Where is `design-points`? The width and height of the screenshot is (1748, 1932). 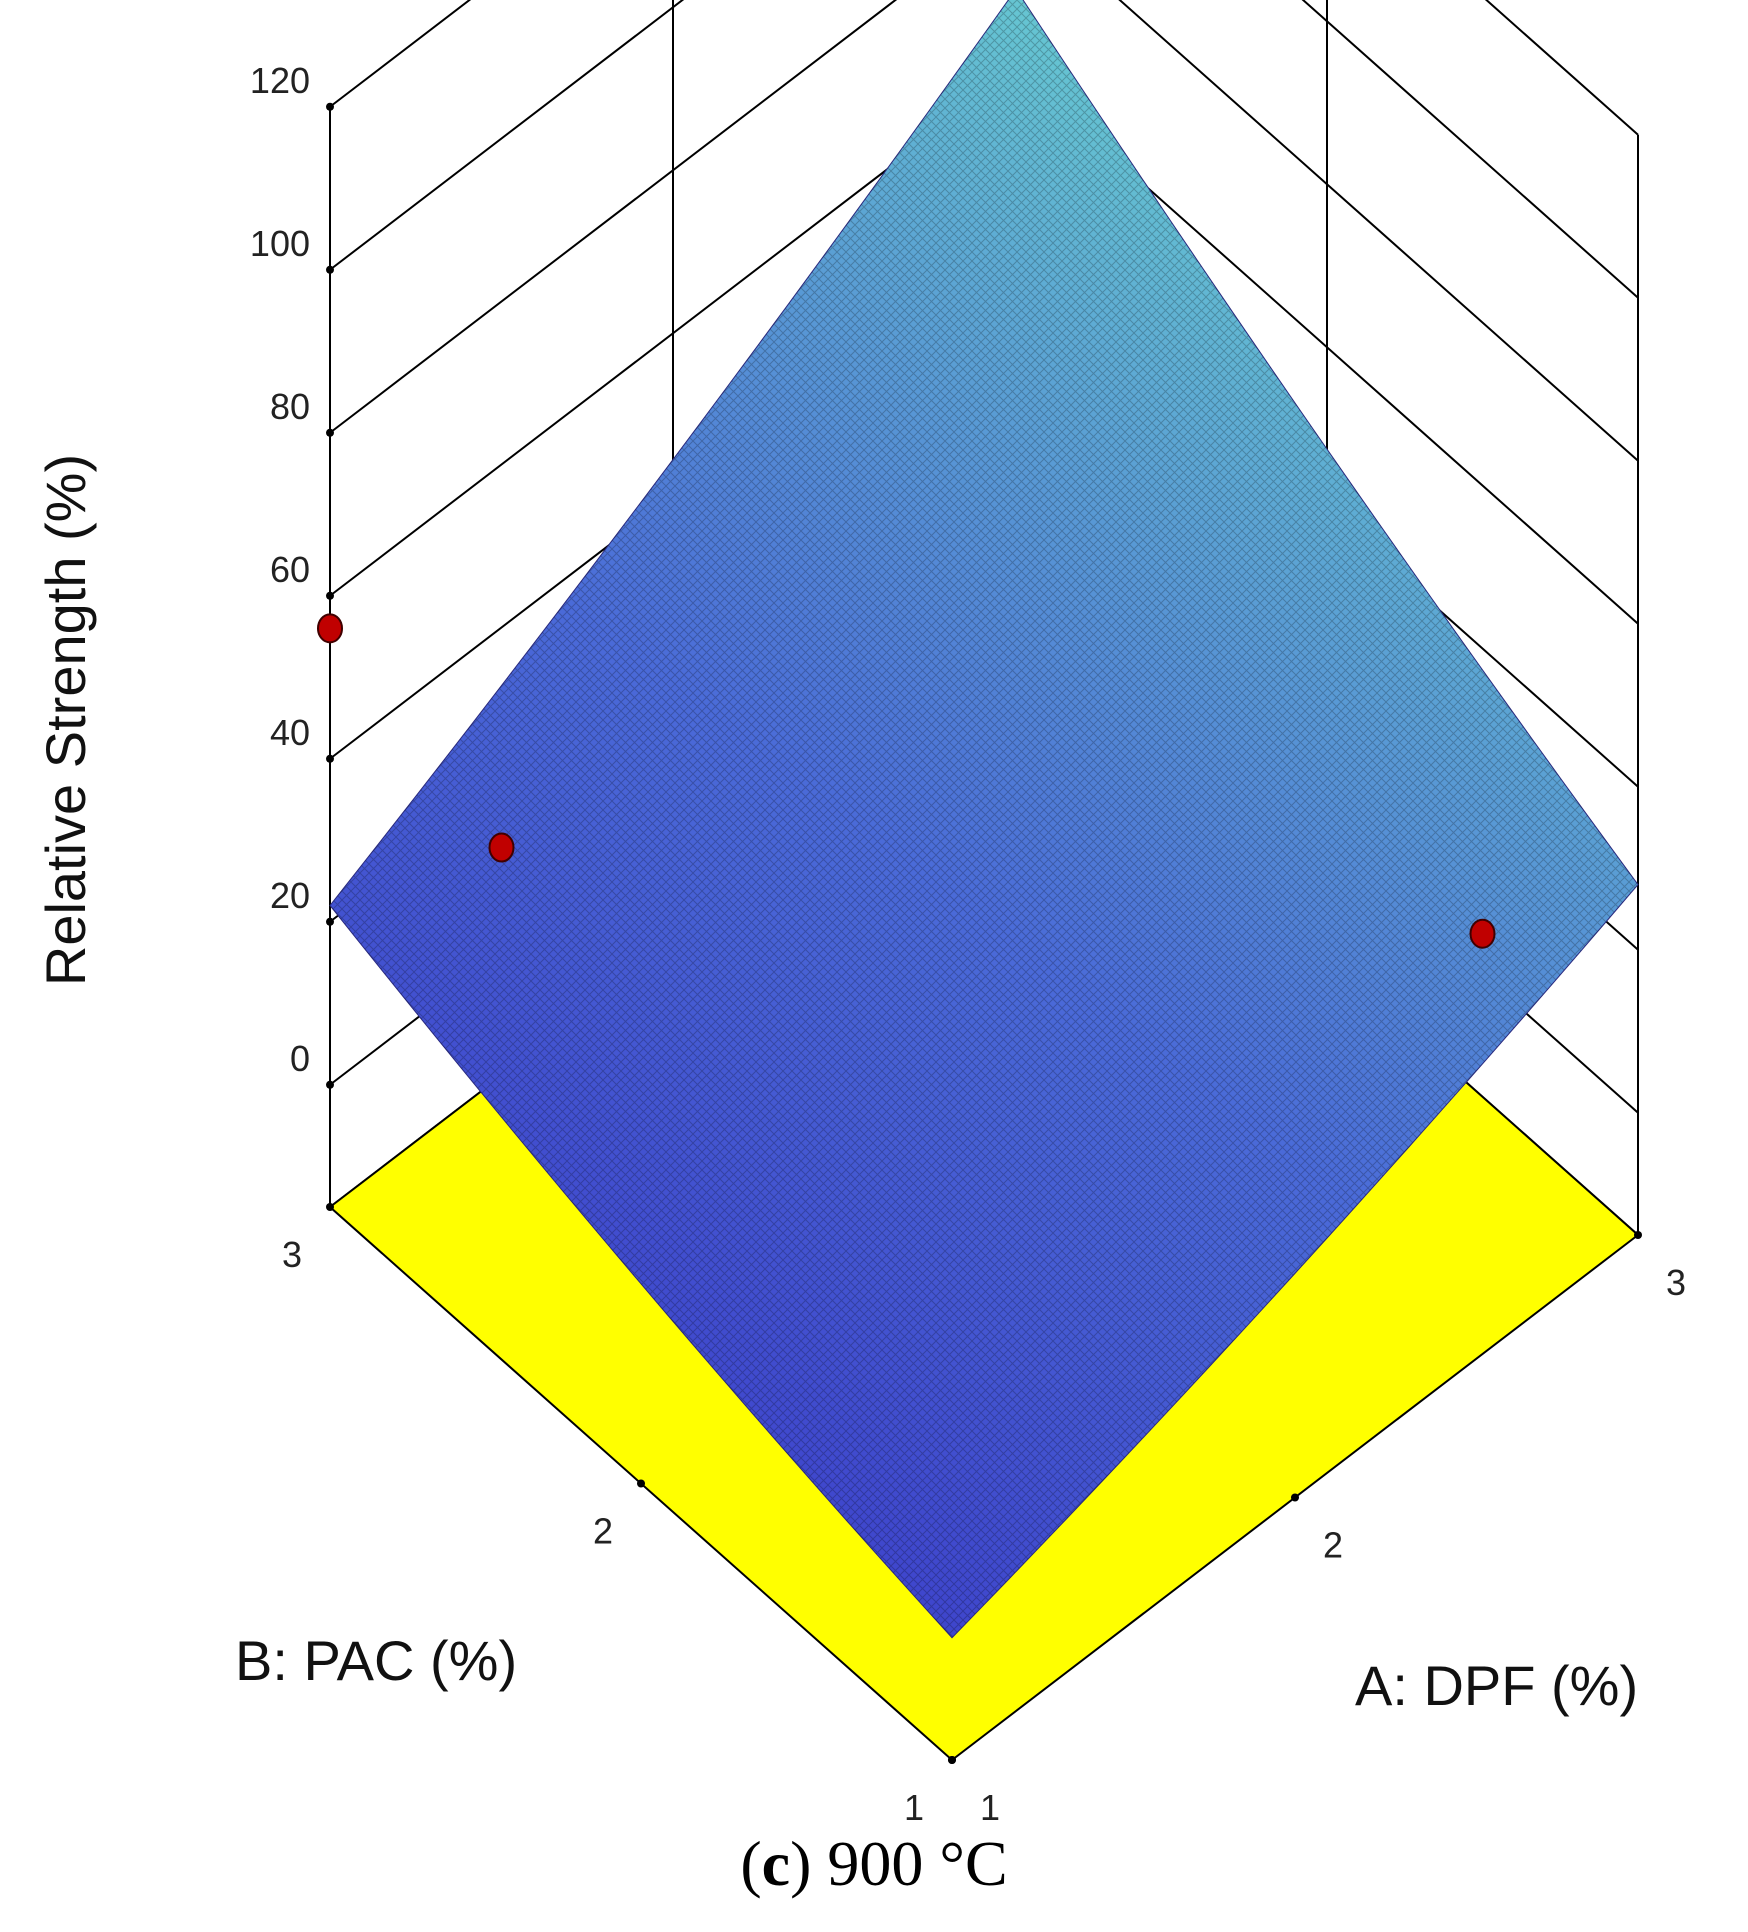 design-points is located at coordinates (906, 781).